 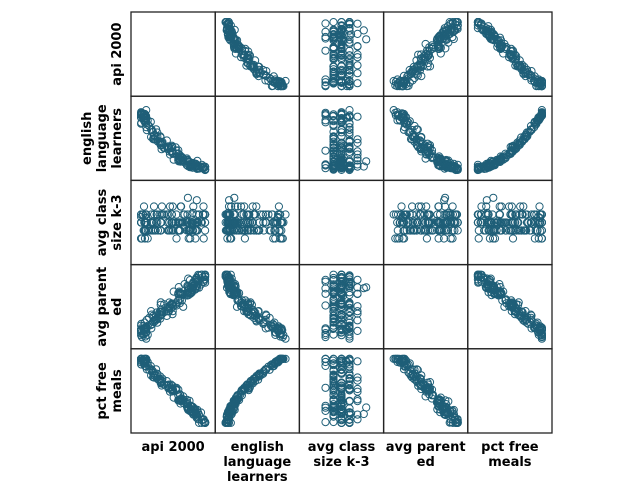 I want to click on row-label: avg class, so click(x=102, y=222).